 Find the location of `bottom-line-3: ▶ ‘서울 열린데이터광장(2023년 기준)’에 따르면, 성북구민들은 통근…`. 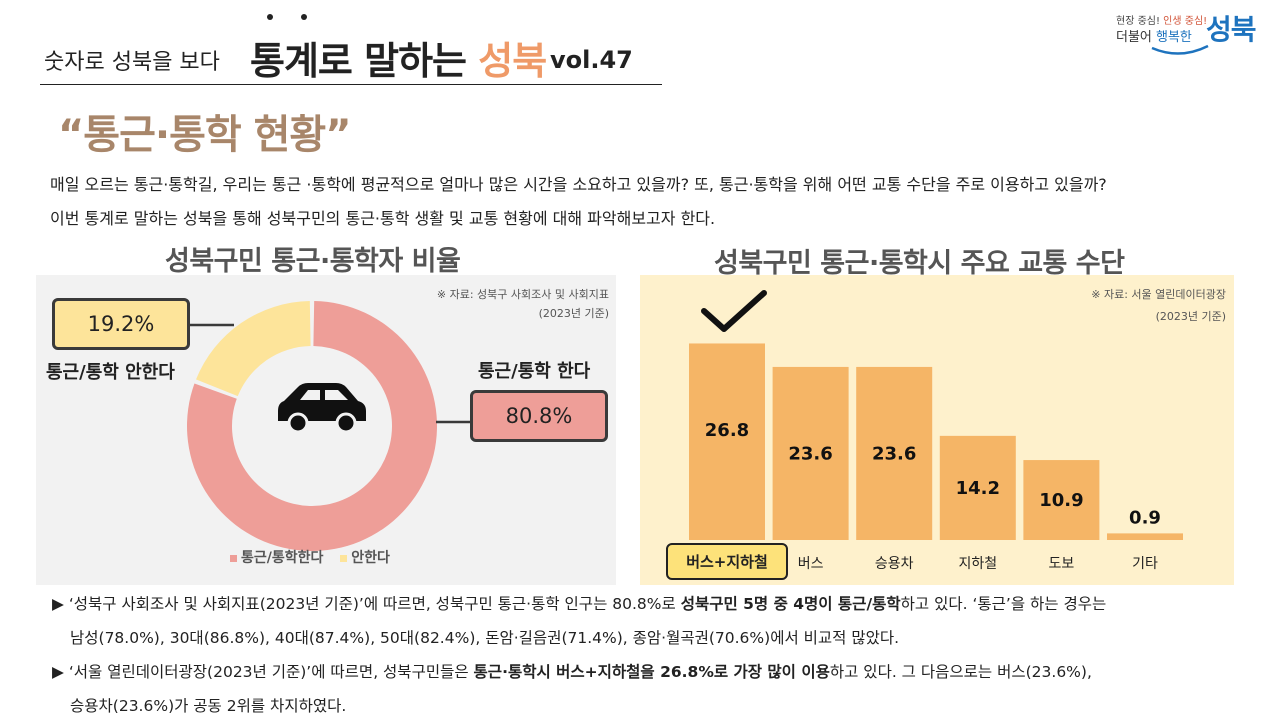

bottom-line-3: ▶ ‘서울 열린데이터광장(2023년 기준)’에 따르면, 성북구민들은 통근… is located at coordinates (572, 672).